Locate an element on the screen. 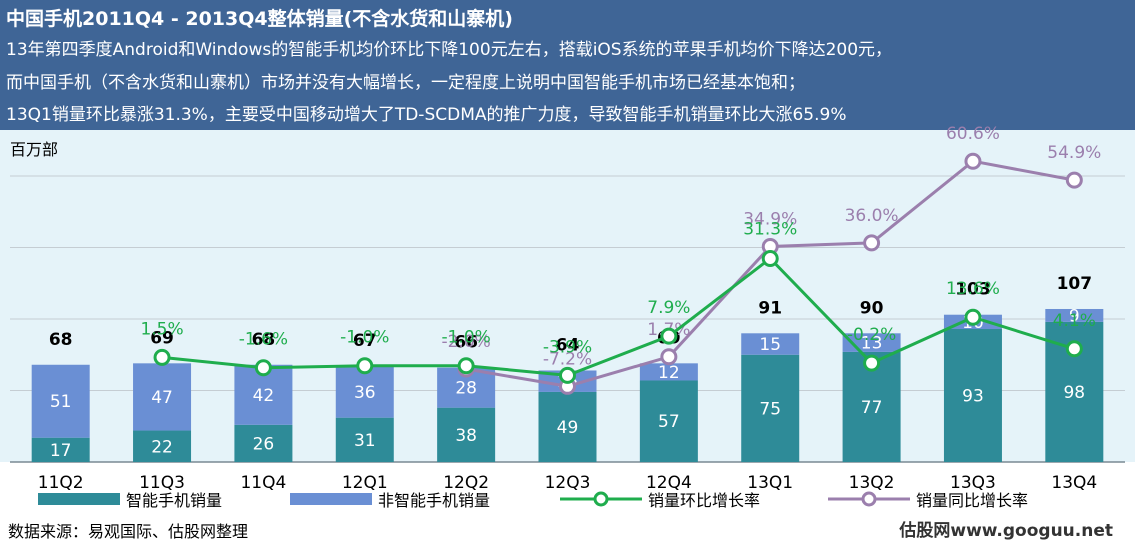 The image size is (1135, 545). bar-total-label: 64 is located at coordinates (568, 345).